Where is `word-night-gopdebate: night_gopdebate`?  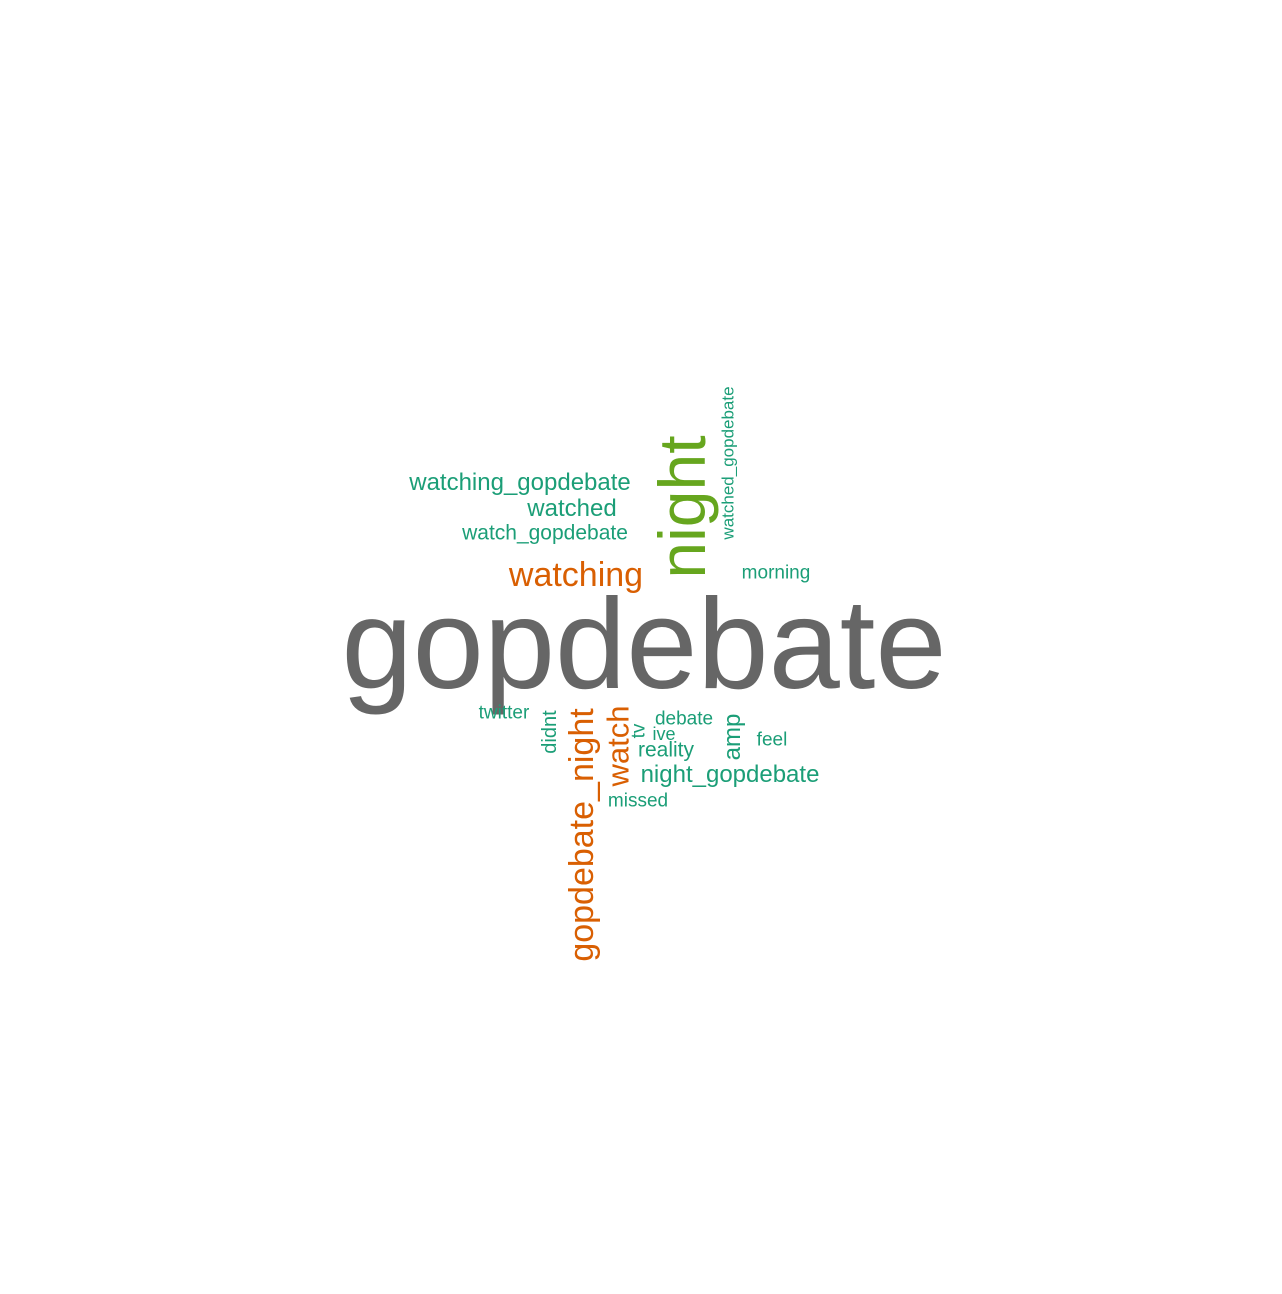
word-night-gopdebate: night_gopdebate is located at coordinates (730, 774).